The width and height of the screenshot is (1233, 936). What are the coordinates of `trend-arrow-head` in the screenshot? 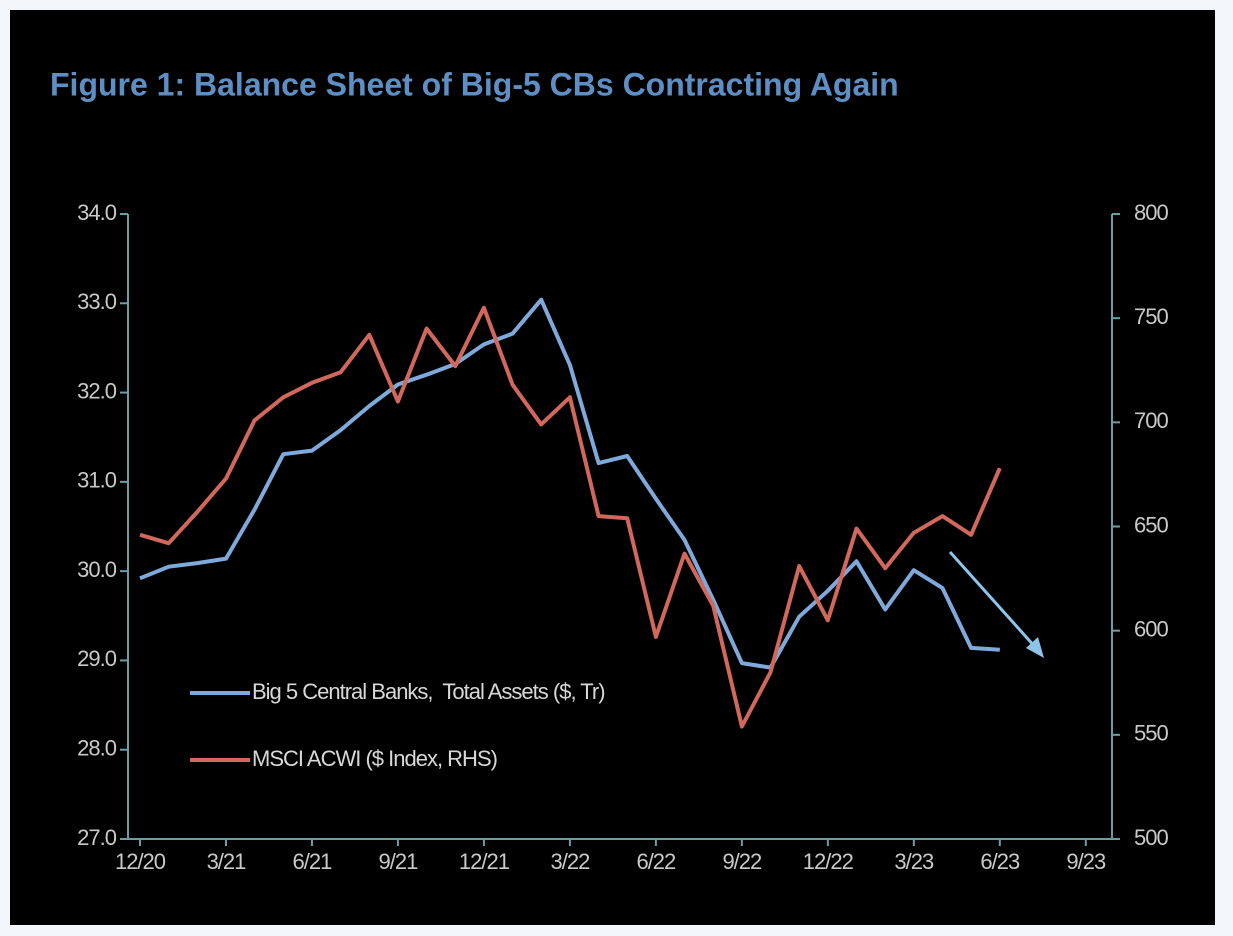 It's located at (1035, 647).